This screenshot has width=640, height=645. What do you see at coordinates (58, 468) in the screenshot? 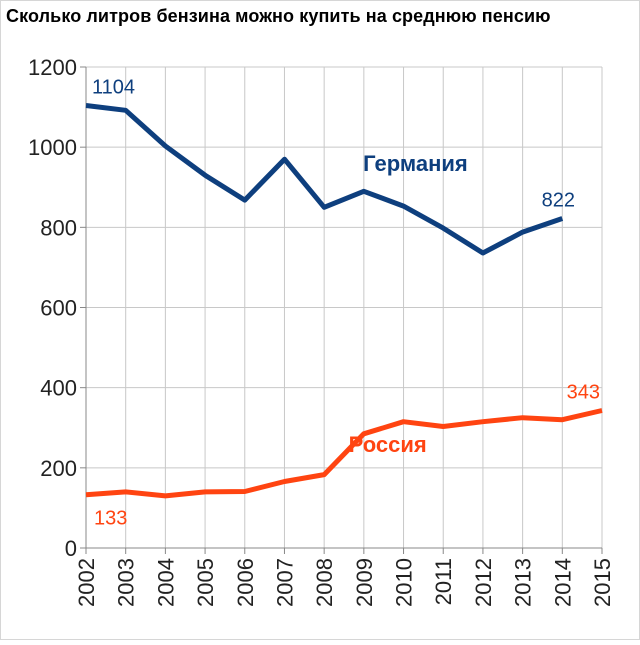
I see `y-tick-label: 200` at bounding box center [58, 468].